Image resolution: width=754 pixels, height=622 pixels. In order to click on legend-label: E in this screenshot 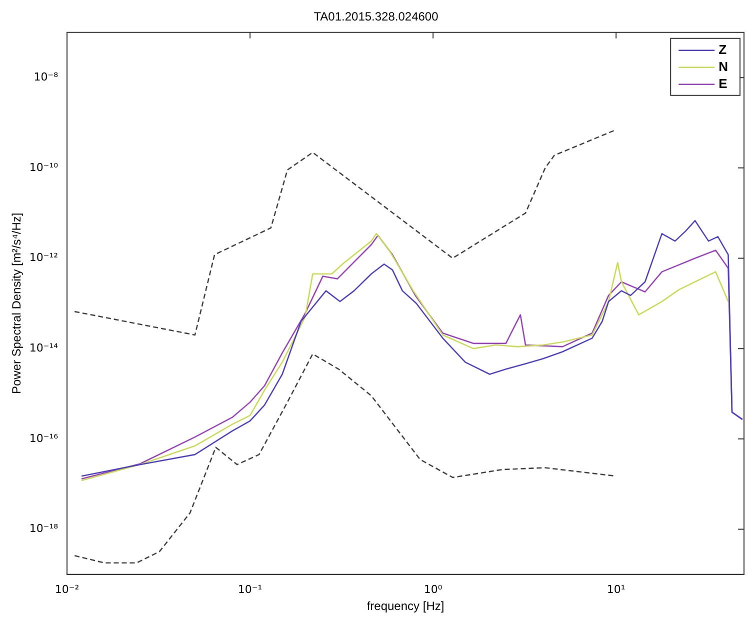, I will do `click(723, 83)`.